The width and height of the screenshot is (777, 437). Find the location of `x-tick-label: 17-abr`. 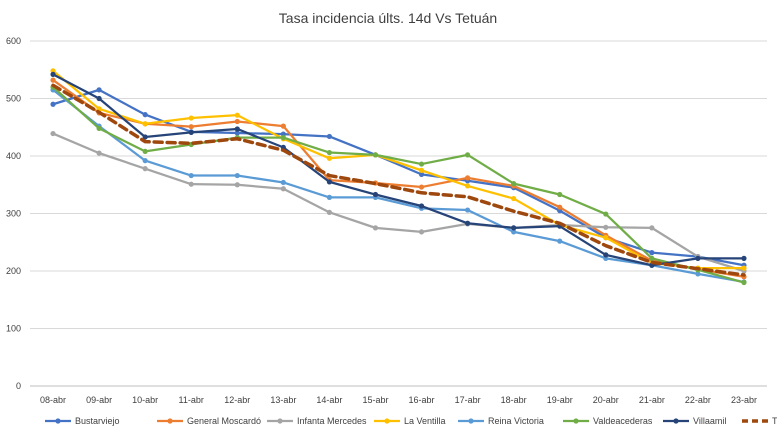

x-tick-label: 17-abr is located at coordinates (468, 400).